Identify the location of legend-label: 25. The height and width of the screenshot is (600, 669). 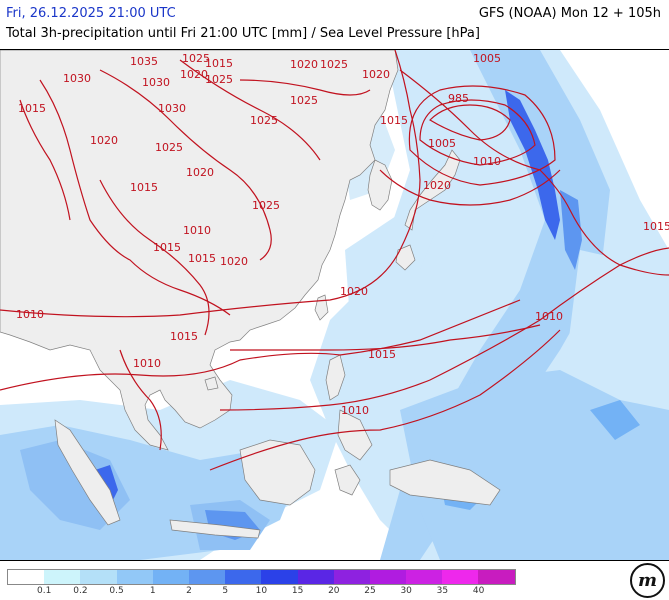
(370, 591).